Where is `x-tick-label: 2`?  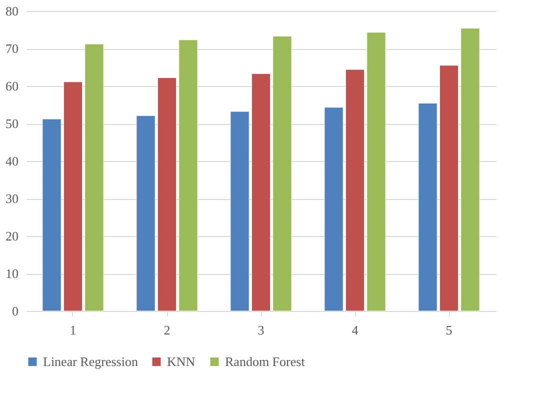 x-tick-label: 2 is located at coordinates (167, 330).